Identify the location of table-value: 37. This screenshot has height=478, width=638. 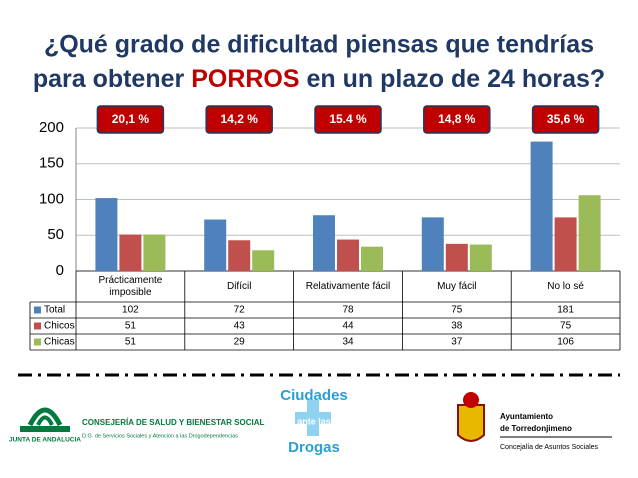
(457, 342).